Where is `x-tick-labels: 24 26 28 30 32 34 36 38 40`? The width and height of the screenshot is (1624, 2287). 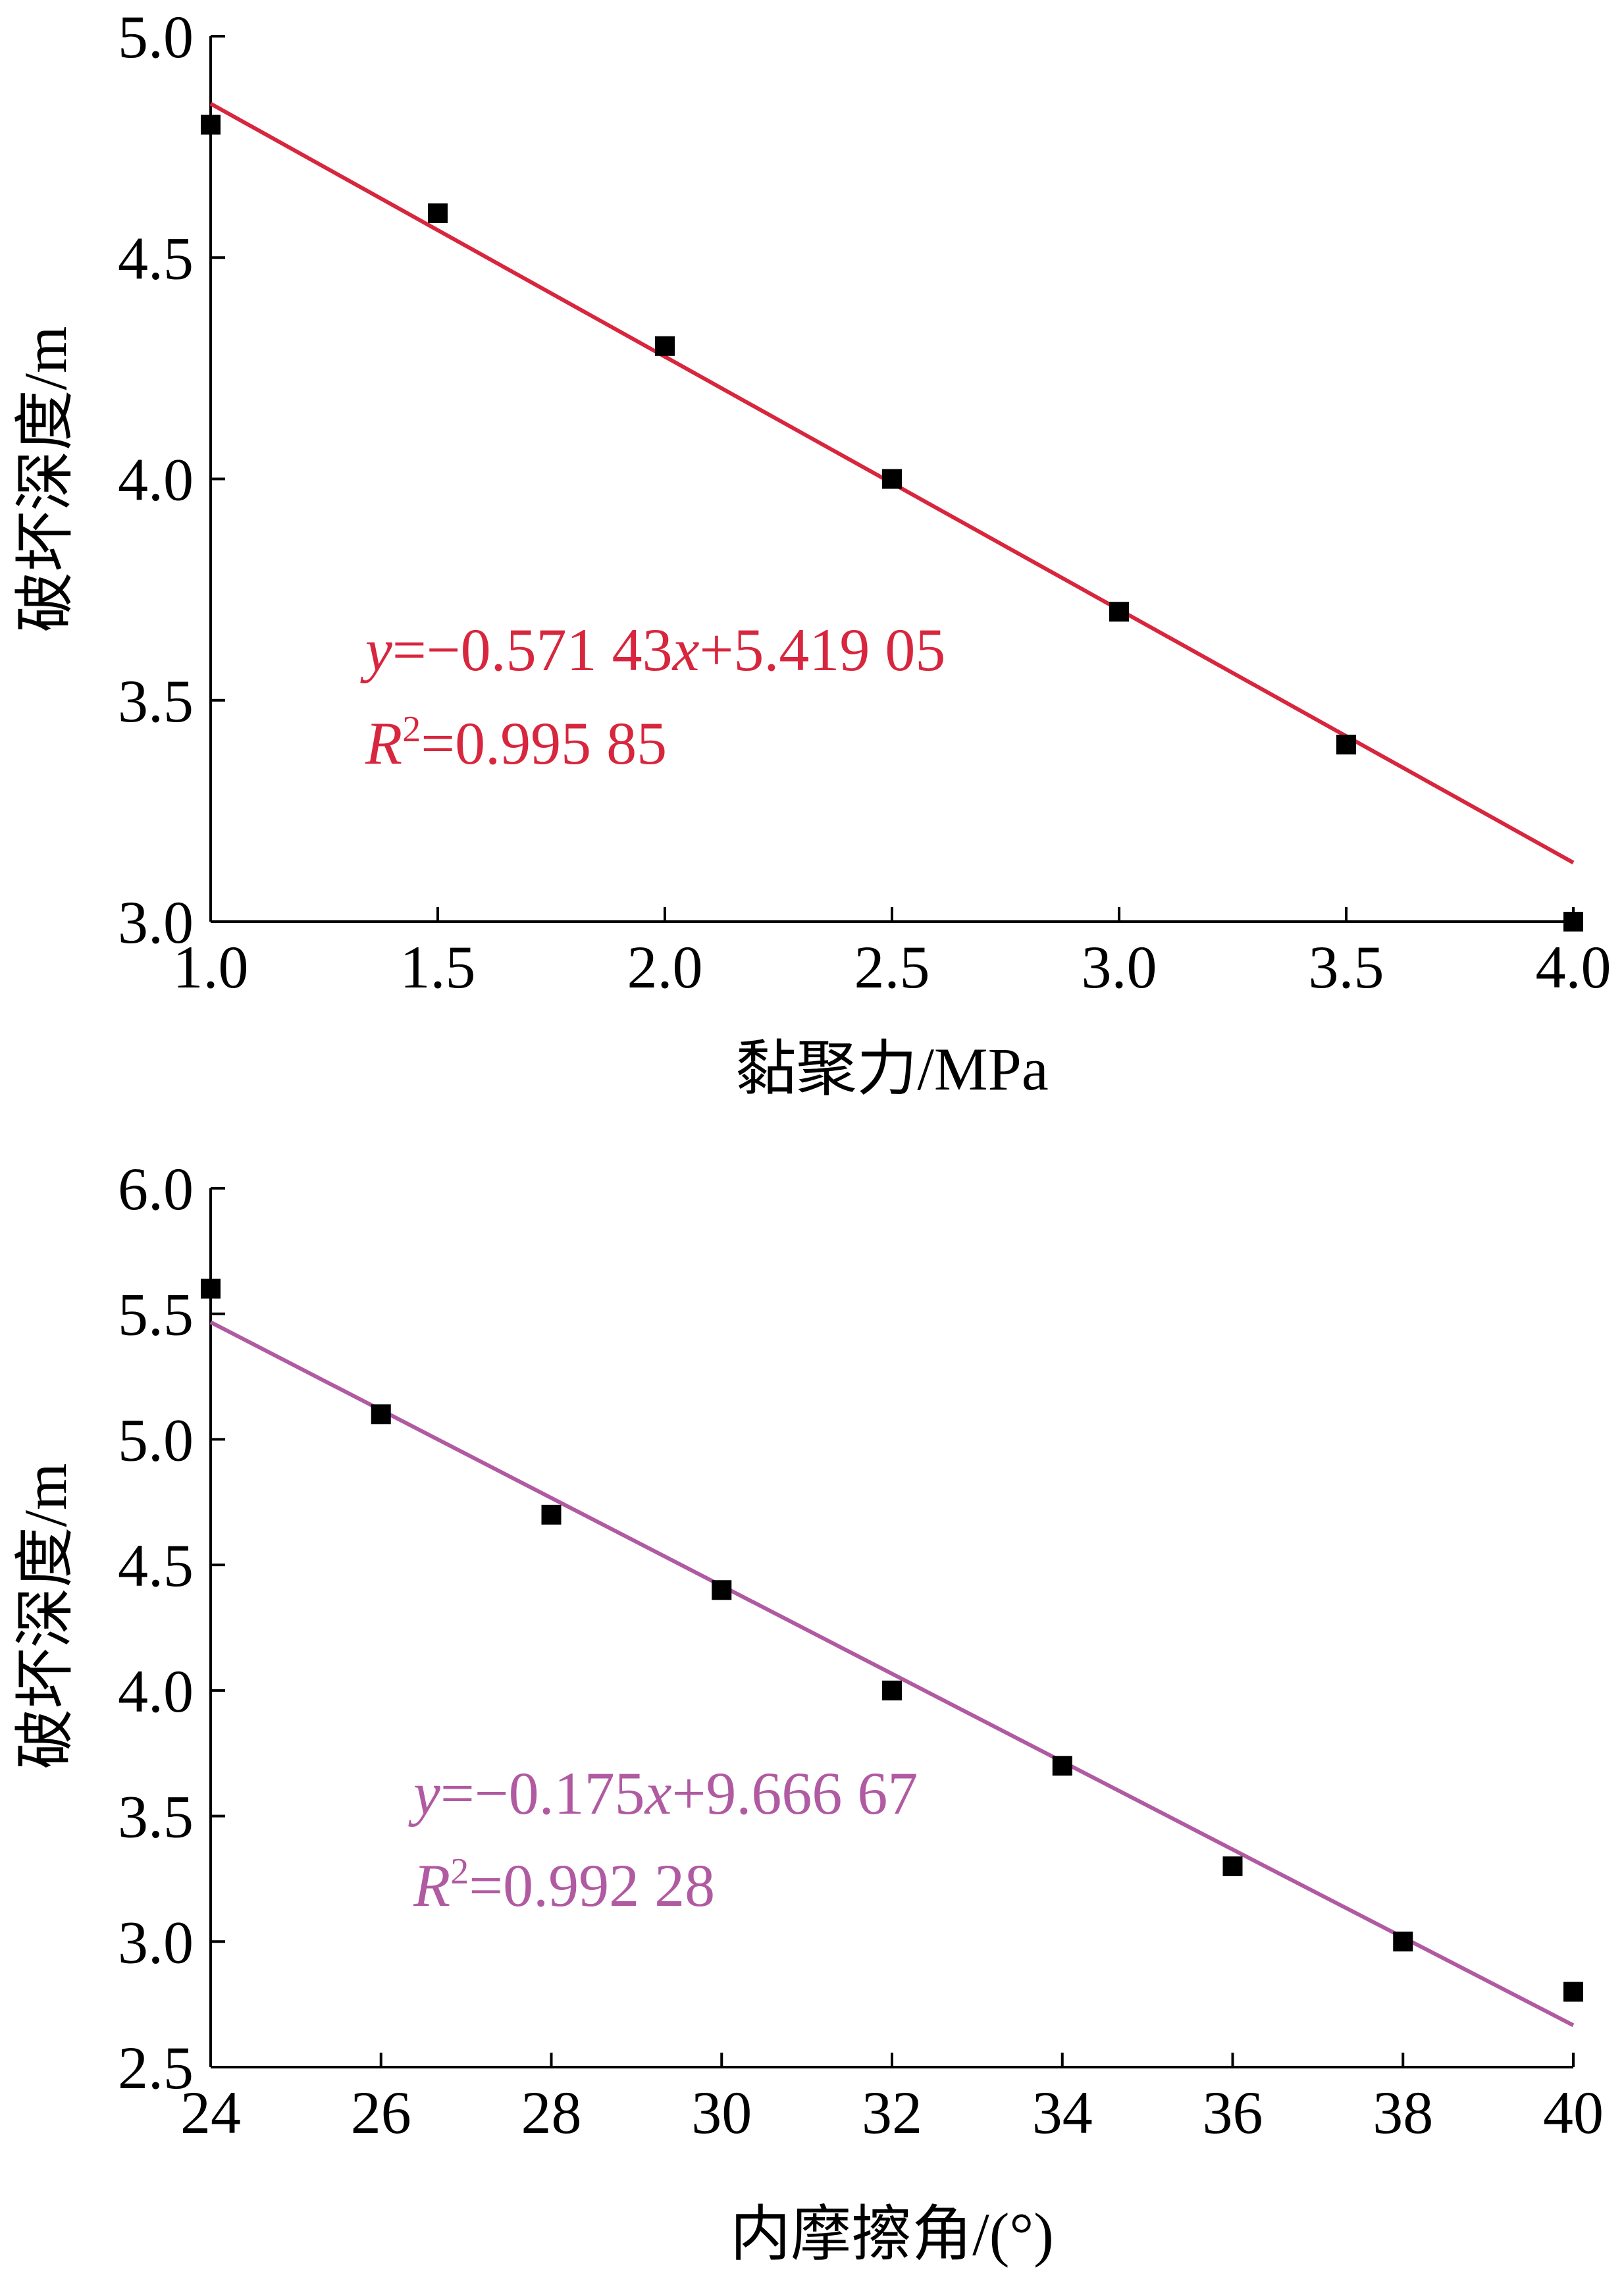 x-tick-labels: 24 26 28 30 32 34 36 38 40 is located at coordinates (892, 2112).